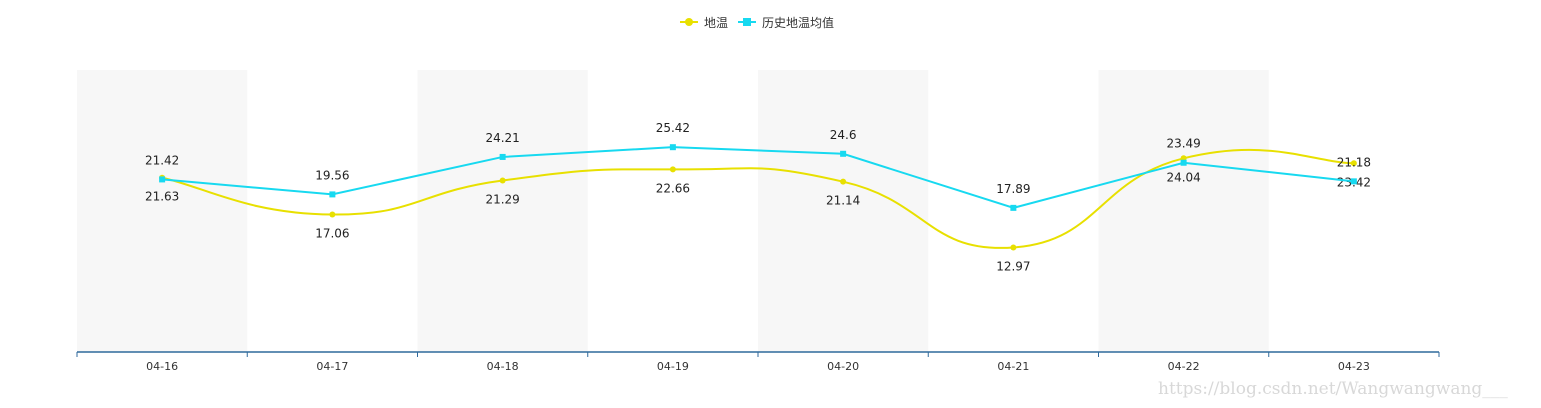  What do you see at coordinates (502, 138) in the screenshot?
I see `data-label-historical-mean: 24.21` at bounding box center [502, 138].